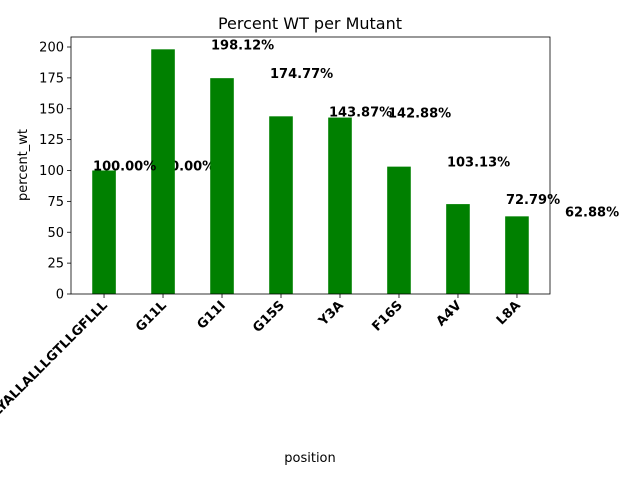 The image size is (640, 484). Describe the element at coordinates (533, 200) in the screenshot. I see `value-label: 72.79%` at that location.